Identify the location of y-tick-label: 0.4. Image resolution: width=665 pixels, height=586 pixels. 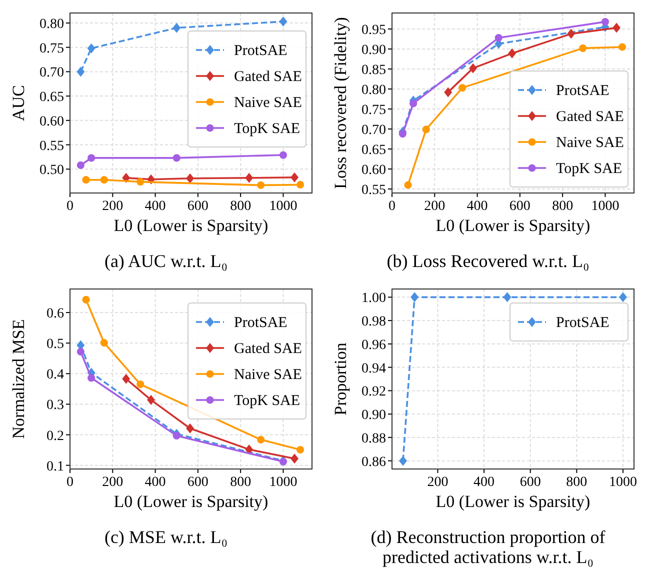
(55, 375).